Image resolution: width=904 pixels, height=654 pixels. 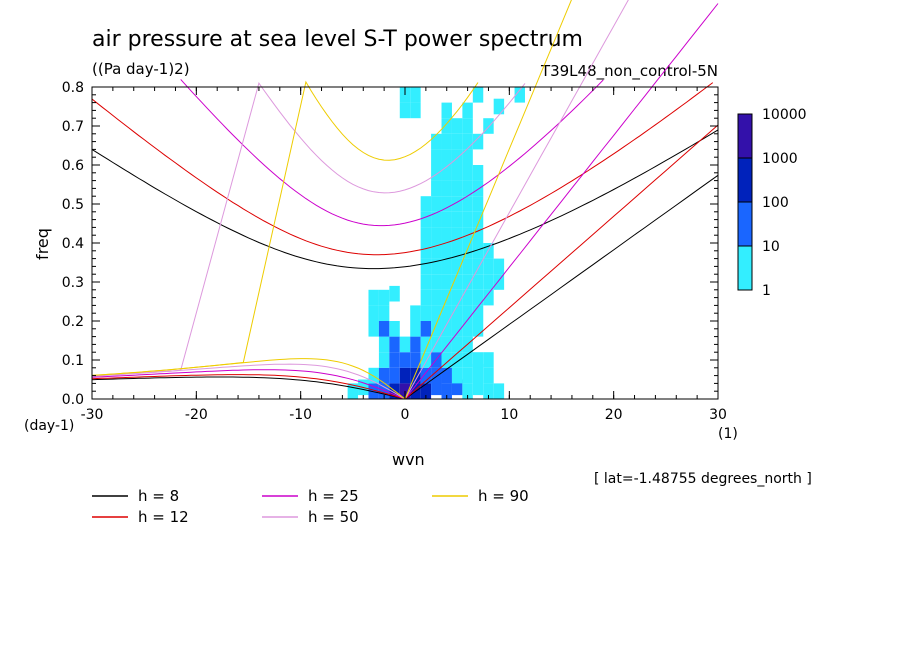 I want to click on y-tick-label: 0.5, so click(x=73, y=205).